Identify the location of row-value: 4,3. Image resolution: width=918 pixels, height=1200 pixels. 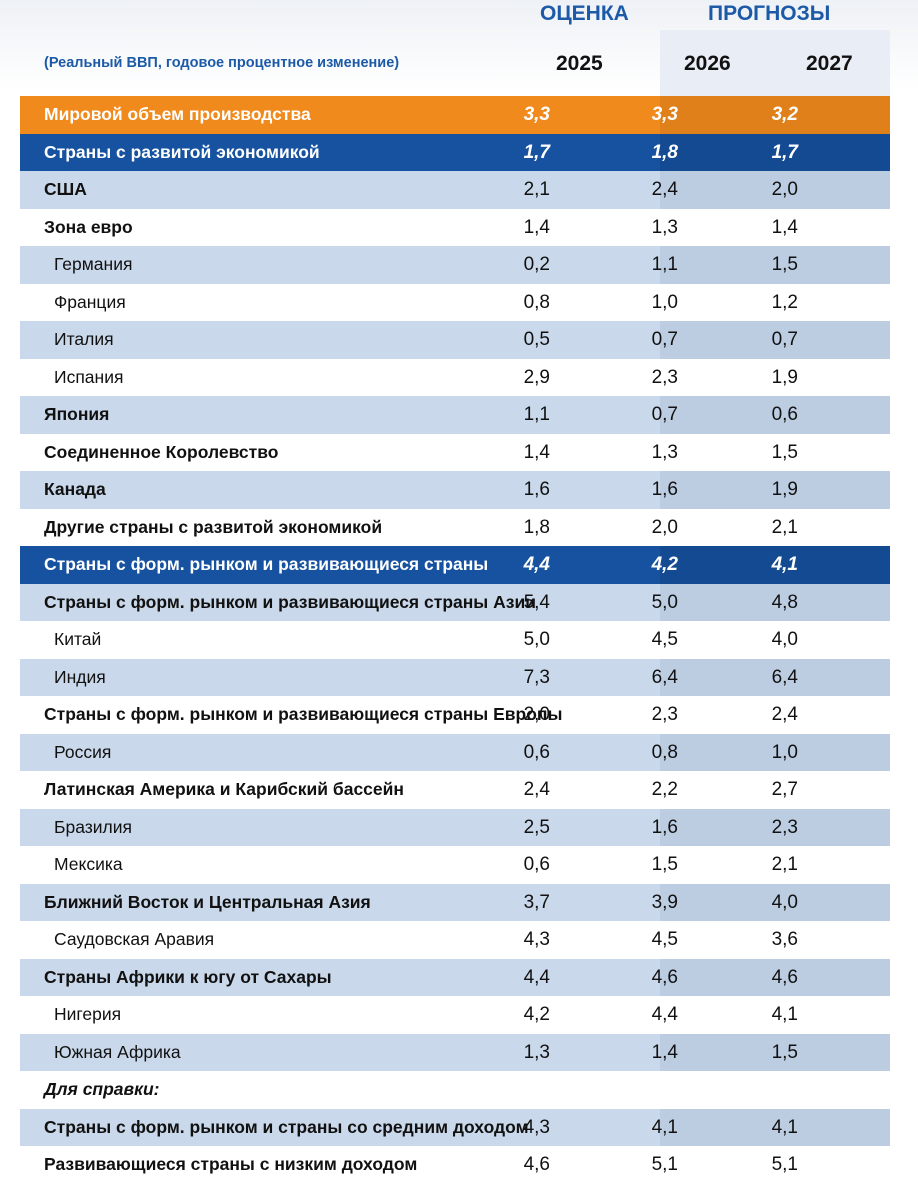
(536, 1127).